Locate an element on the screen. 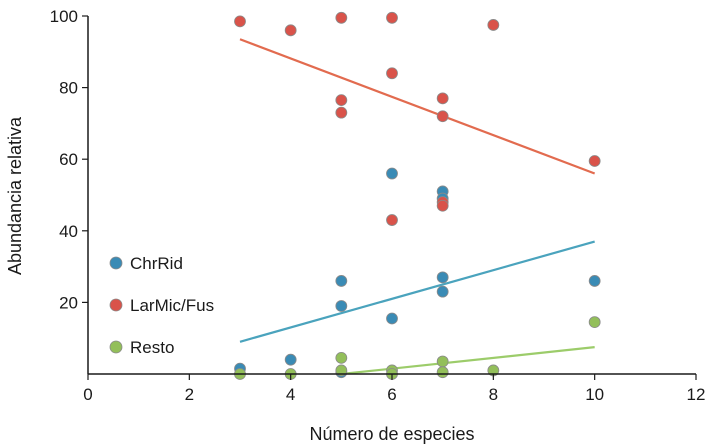 The image size is (707, 445). y-tick-label-0: 20 is located at coordinates (68, 302).